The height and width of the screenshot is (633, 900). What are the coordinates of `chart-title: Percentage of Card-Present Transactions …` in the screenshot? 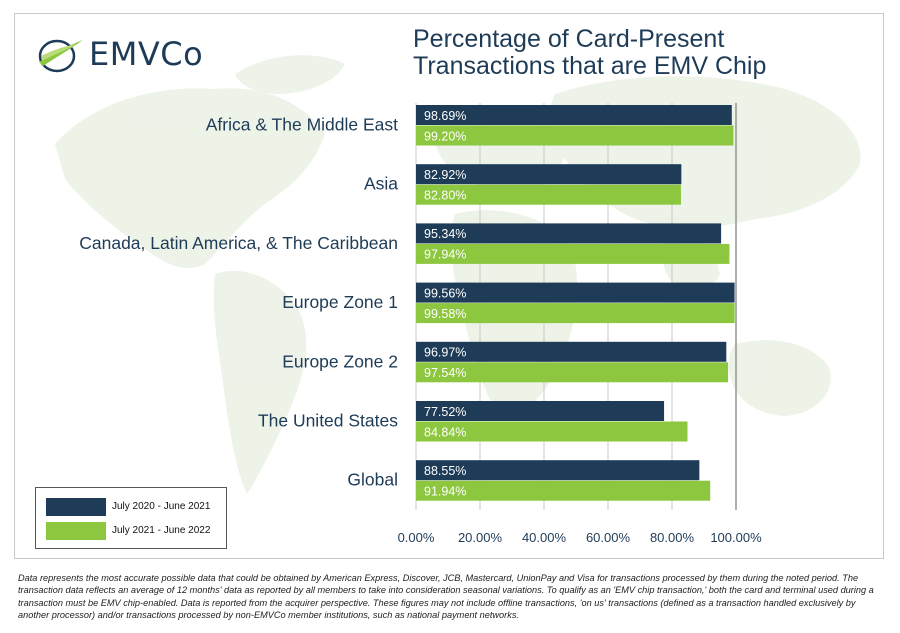 It's located at (643, 53).